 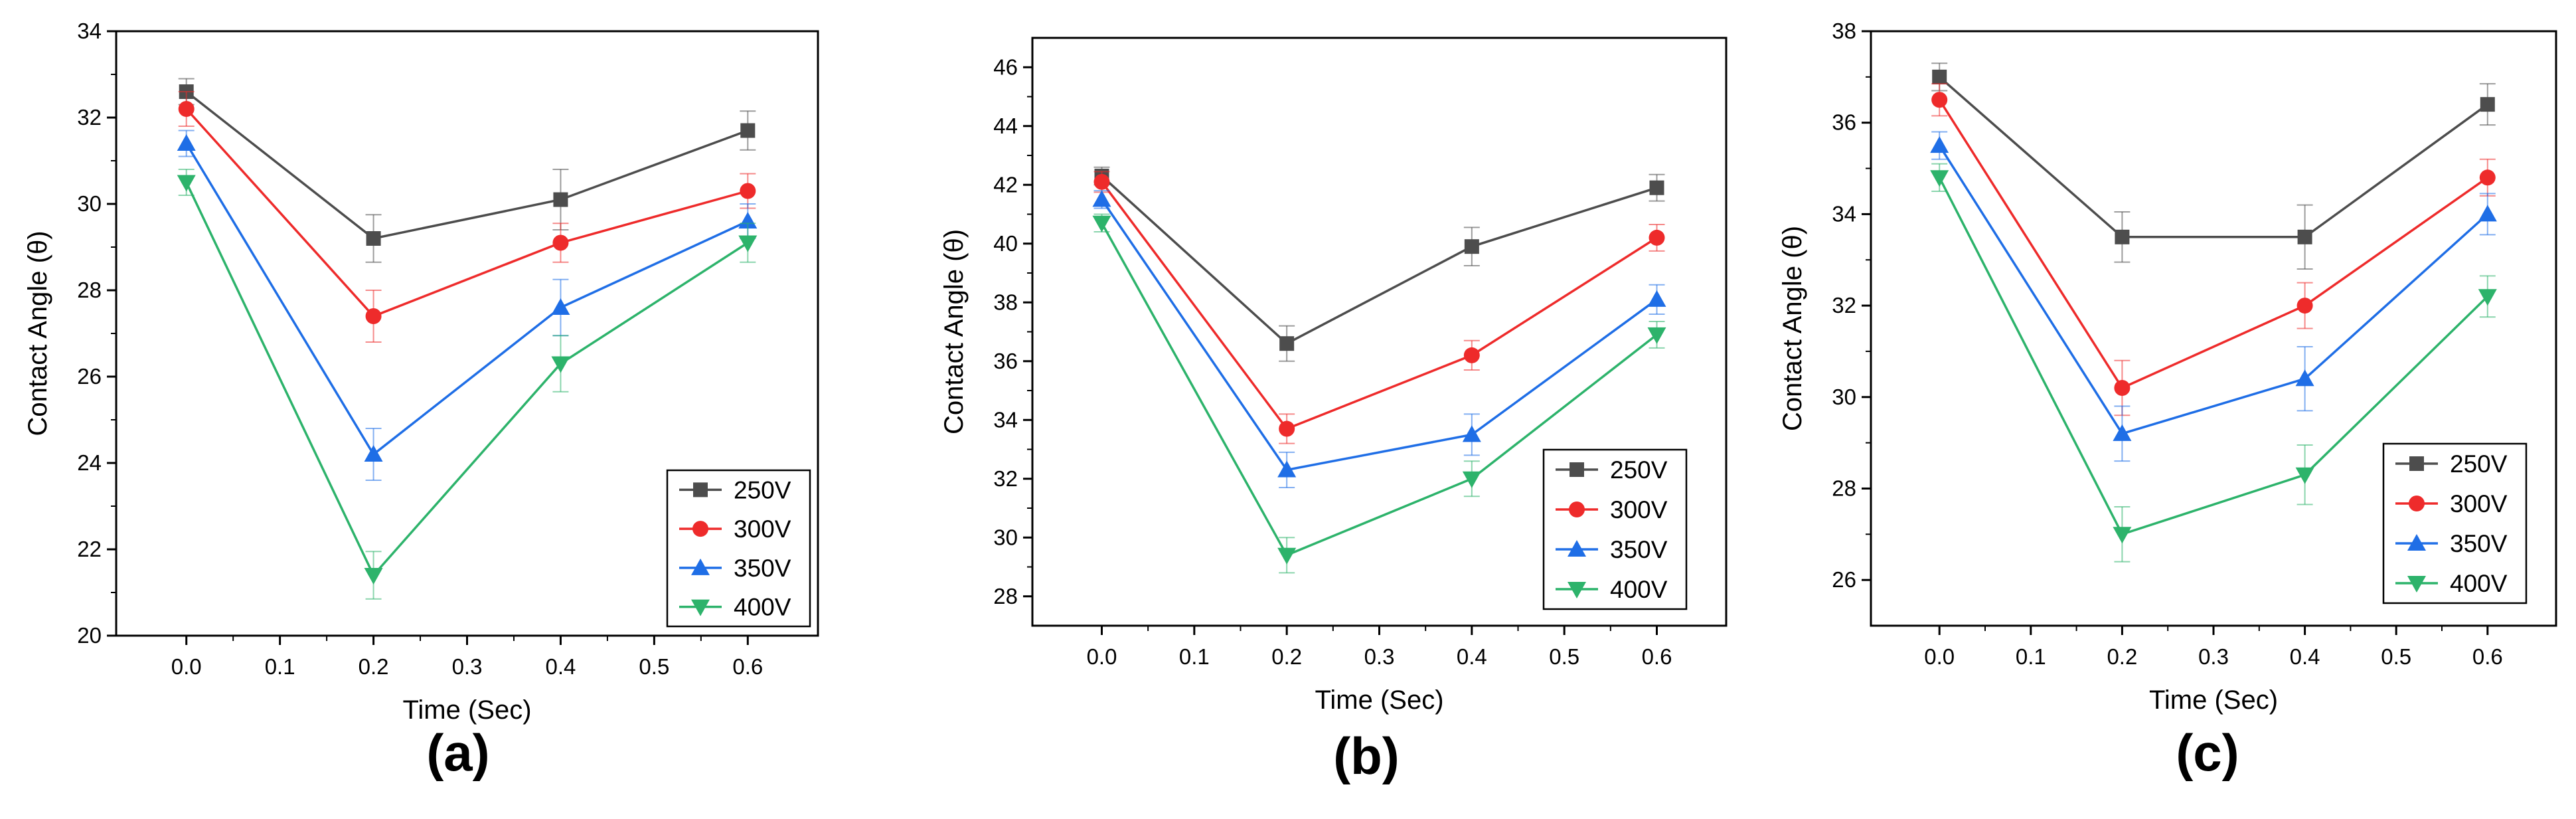 I want to click on series-300V, so click(x=467, y=217).